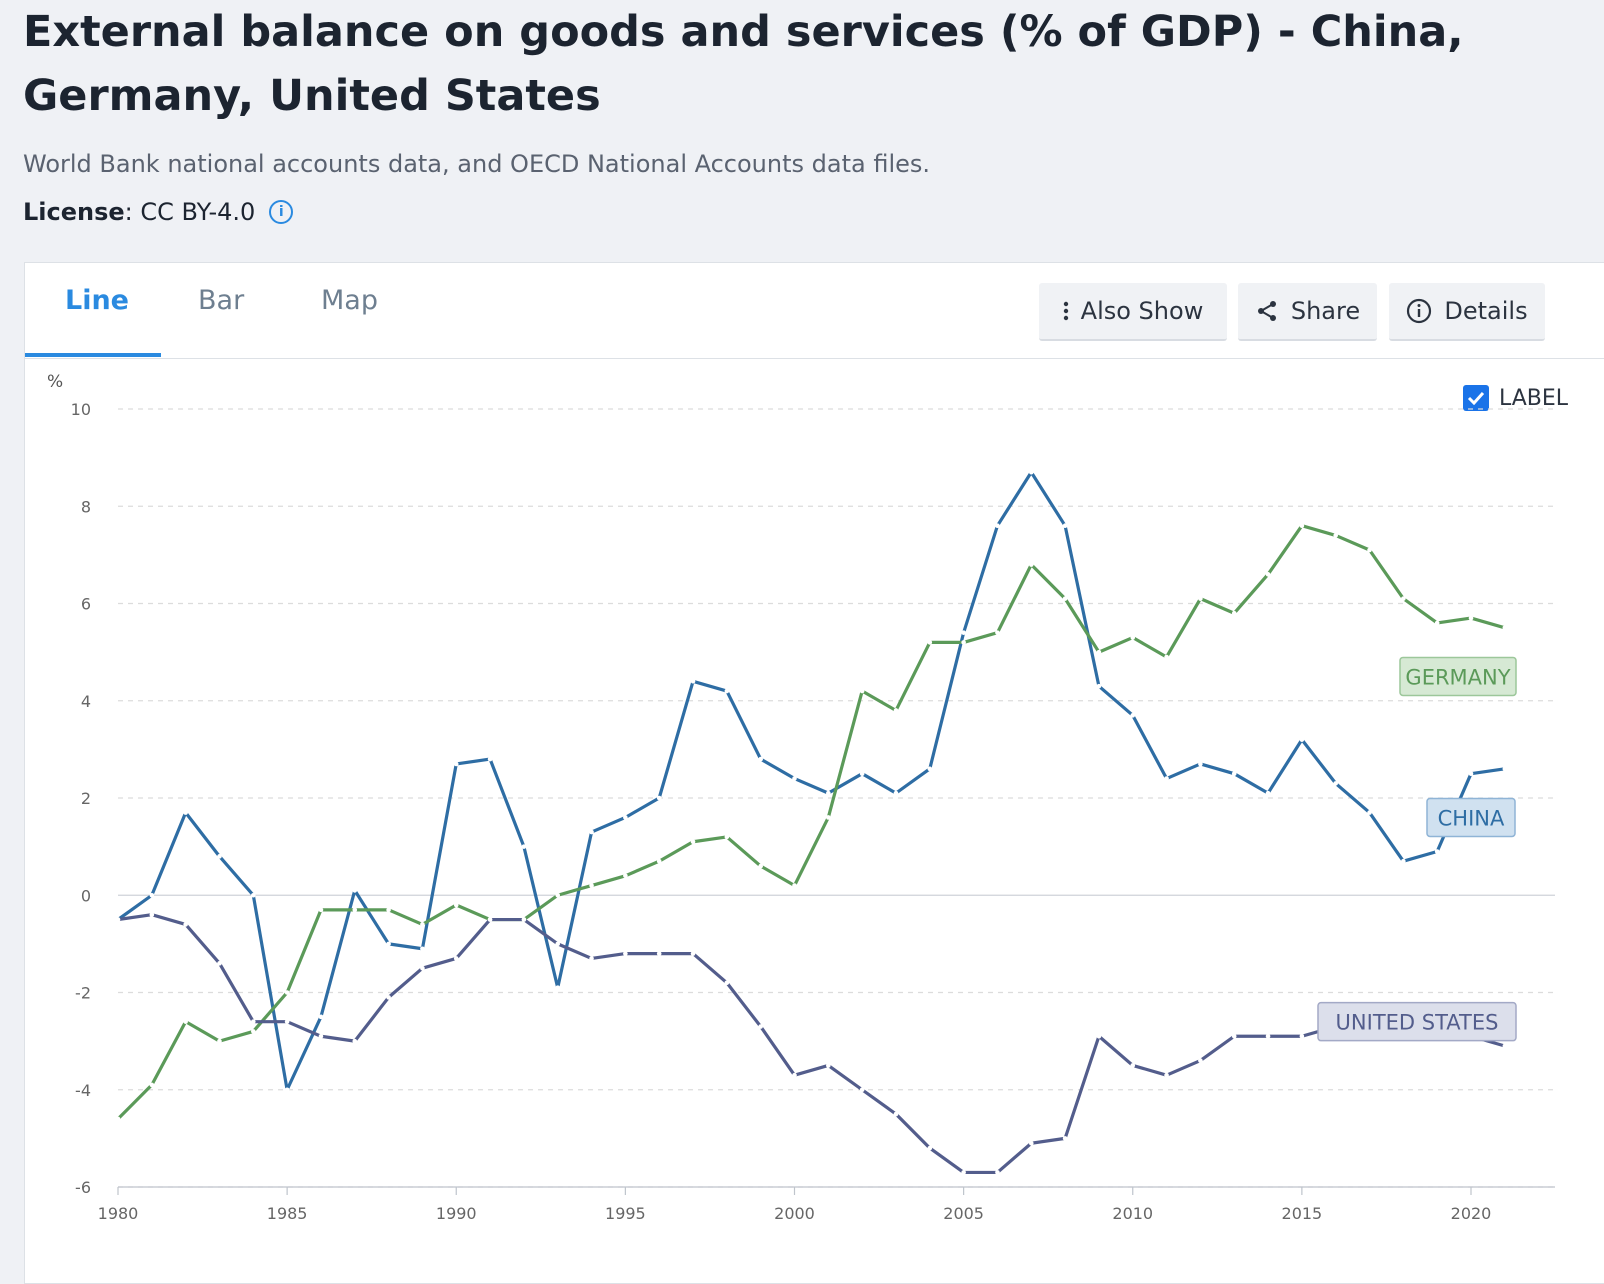 The height and width of the screenshot is (1284, 1604). Describe the element at coordinates (86, 701) in the screenshot. I see `y-tick-label: 4` at that location.